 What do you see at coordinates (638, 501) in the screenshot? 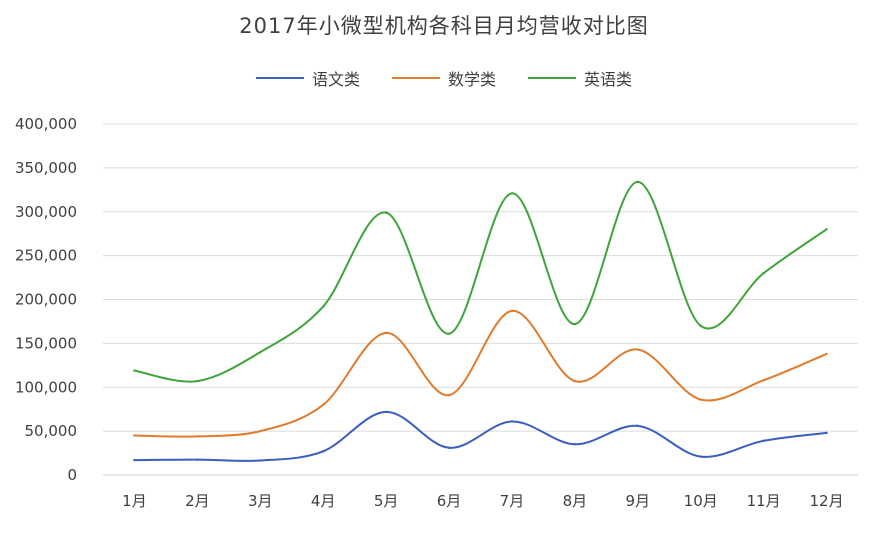
I see `x-tick-label: 9月` at bounding box center [638, 501].